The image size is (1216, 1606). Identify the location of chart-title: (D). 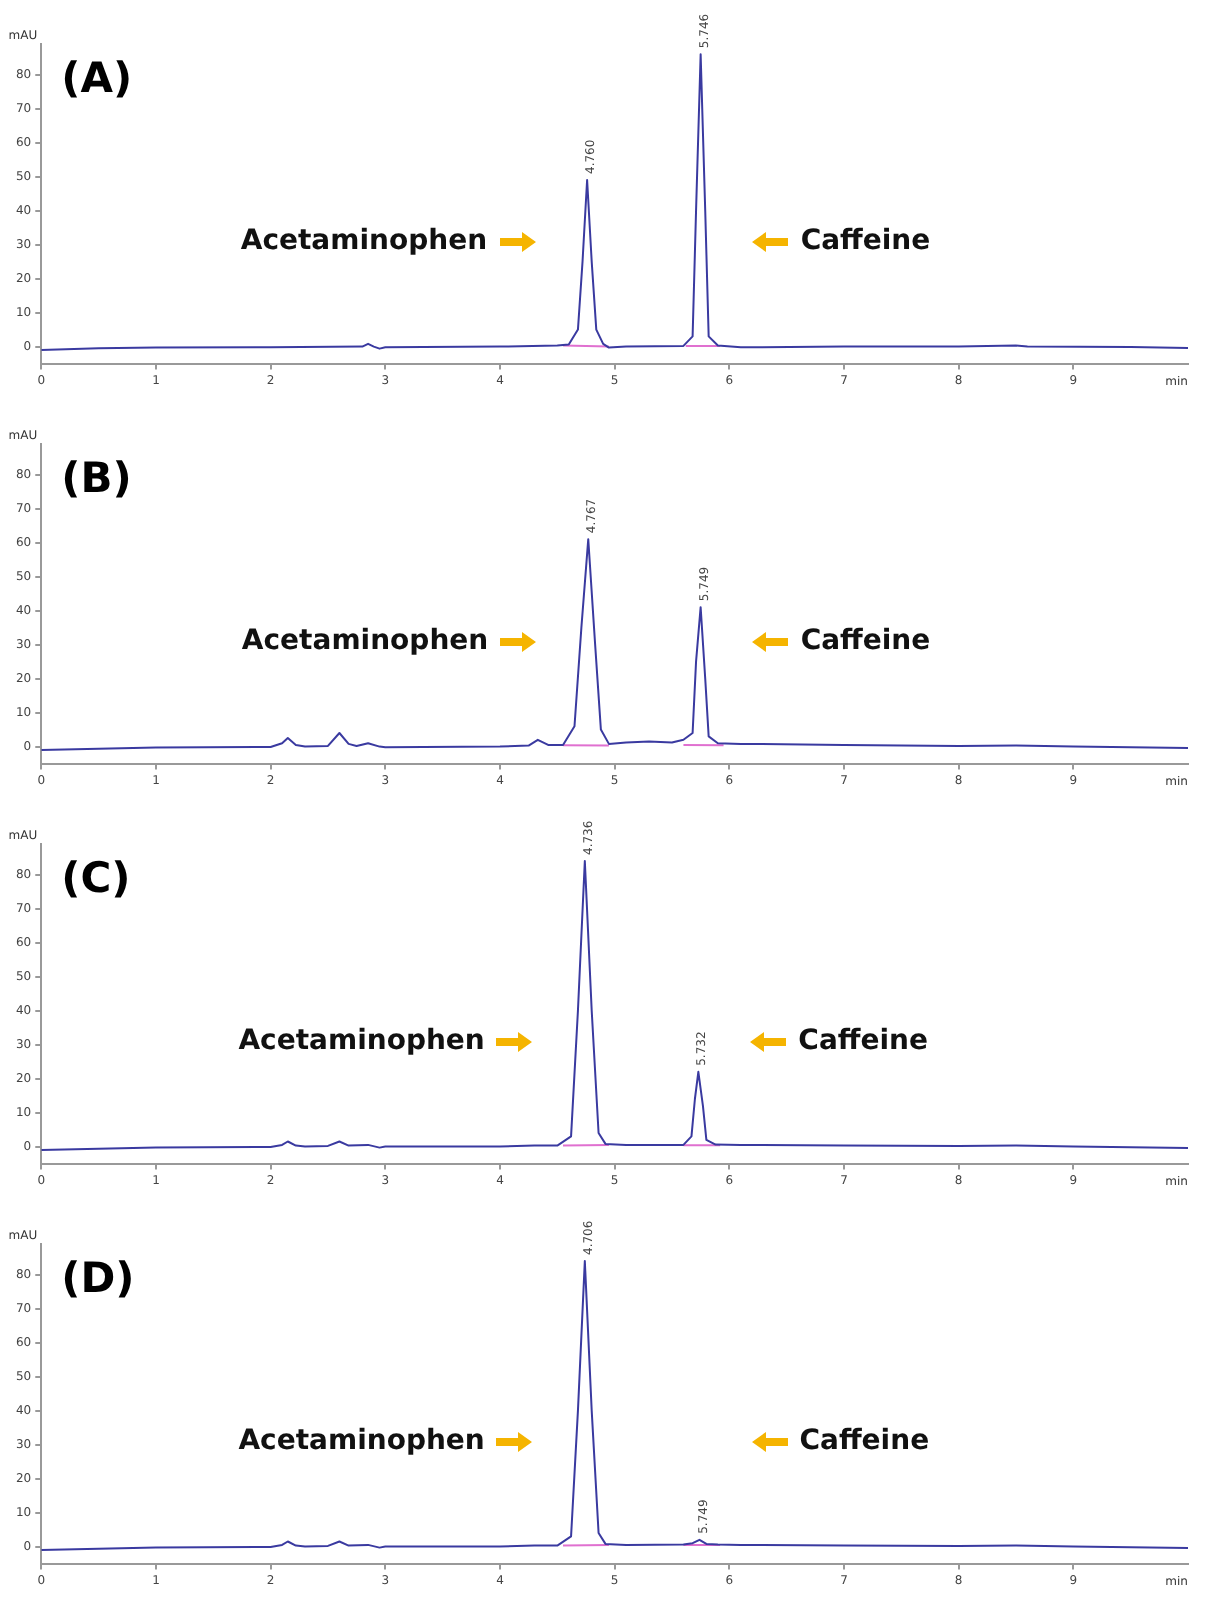
(98, 1277).